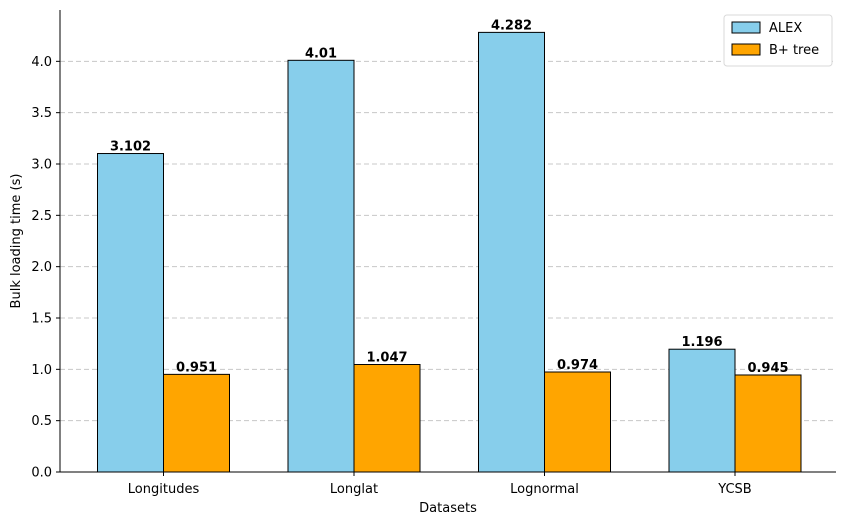 This screenshot has height=525, width=846. I want to click on legend-swatch-alex, so click(746, 27).